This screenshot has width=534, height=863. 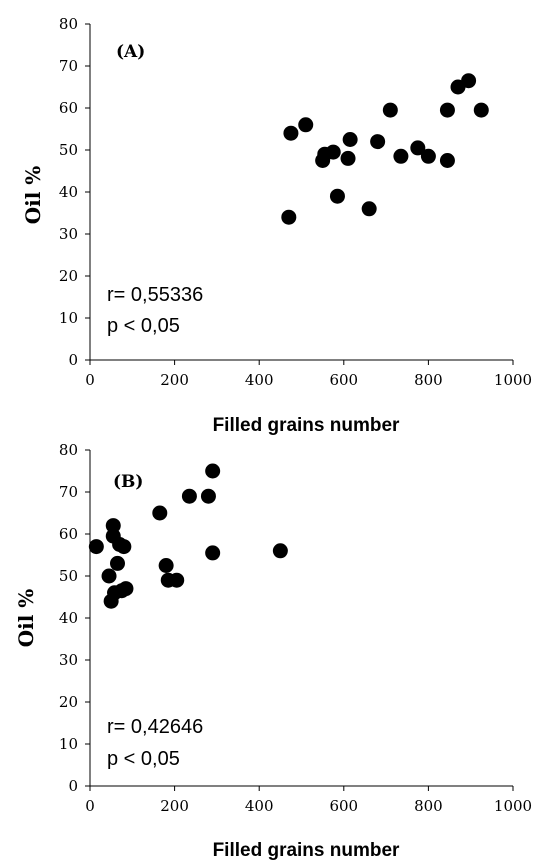 I want to click on stat-r-a: r= 0,55336, so click(x=155, y=295).